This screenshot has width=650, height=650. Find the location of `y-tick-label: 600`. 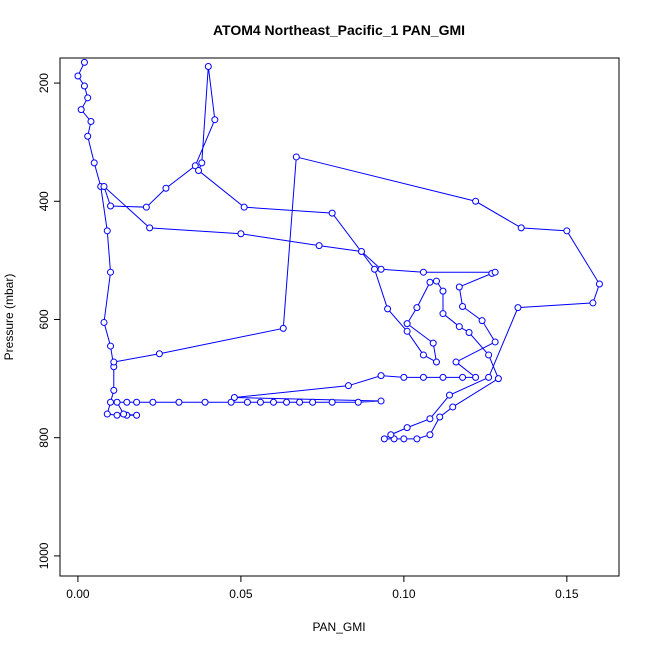

y-tick-label: 600 is located at coordinates (44, 319).